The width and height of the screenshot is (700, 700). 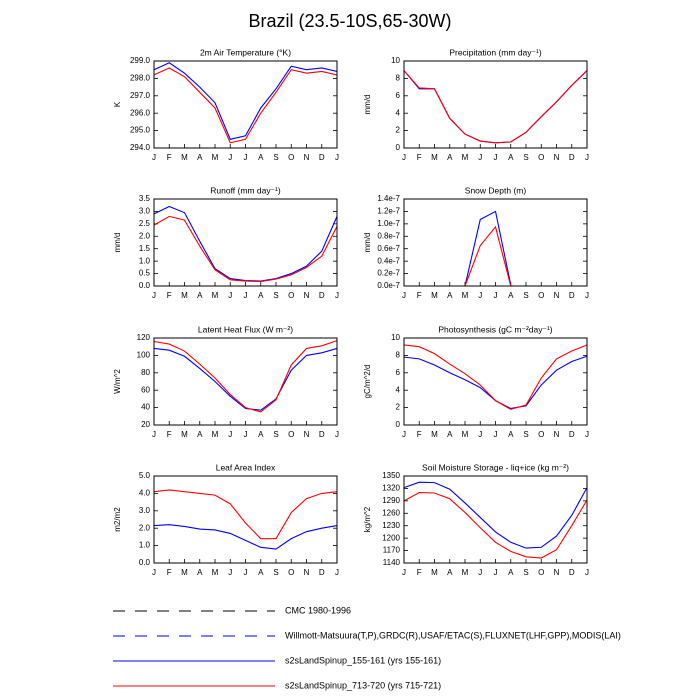 I want to click on y-tick-label: 0.4e-7, so click(x=388, y=260).